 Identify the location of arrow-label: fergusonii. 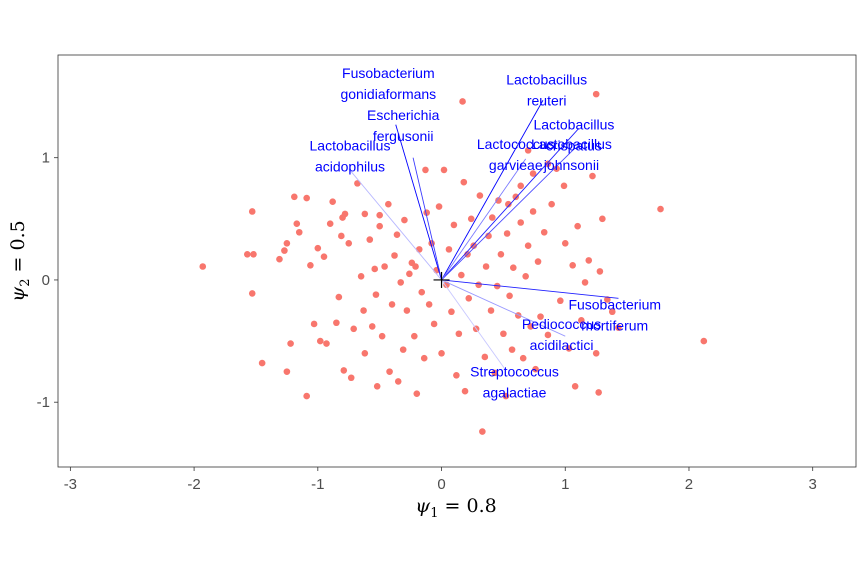
(403, 136).